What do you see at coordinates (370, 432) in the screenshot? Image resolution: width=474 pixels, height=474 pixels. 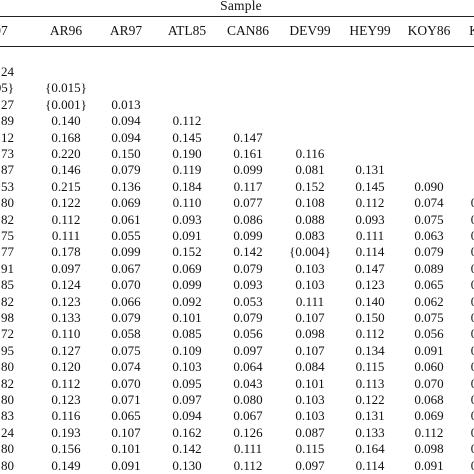 I see `table-cell: 0.133` at bounding box center [370, 432].